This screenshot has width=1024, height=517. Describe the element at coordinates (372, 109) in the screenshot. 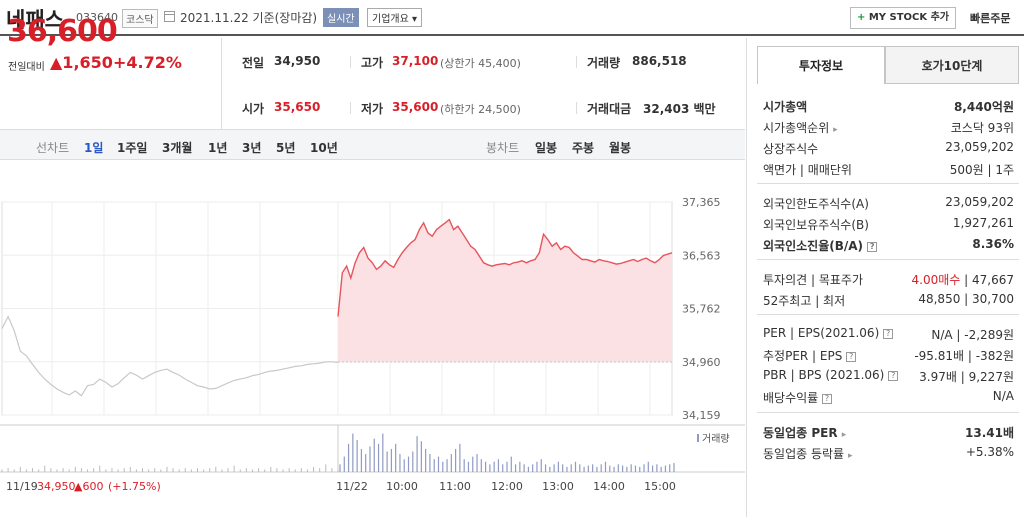

I see `low-label: 저가` at that location.